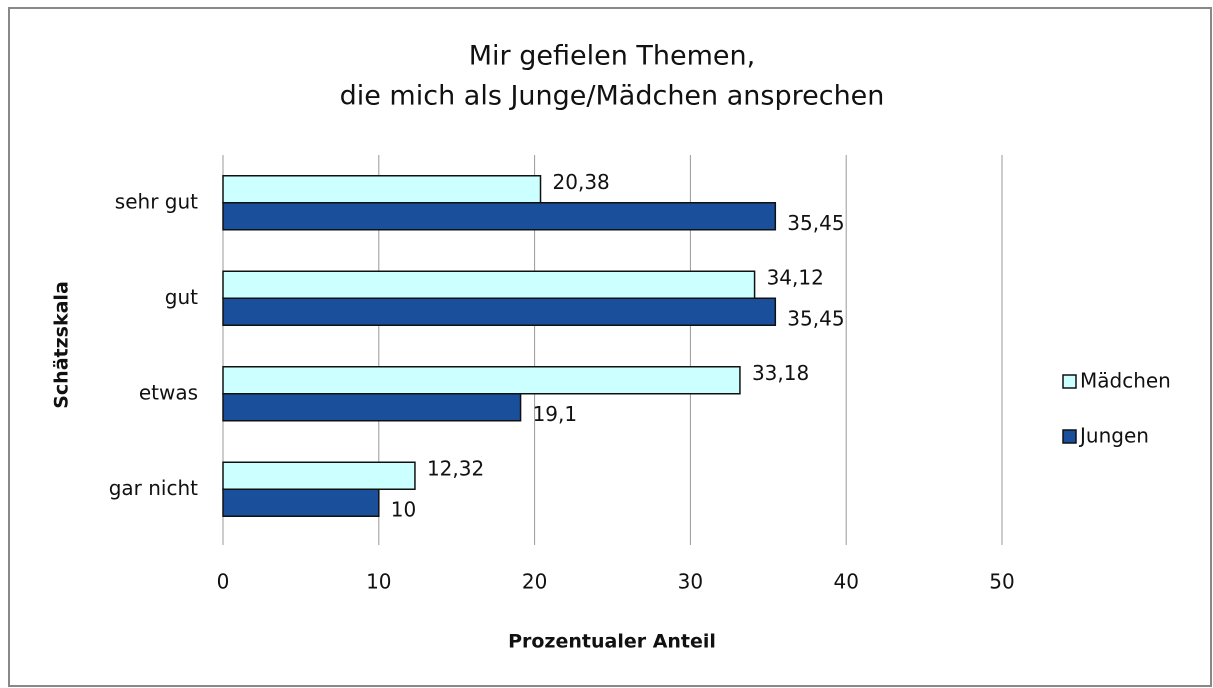  I want to click on chart-title: die mich als Junge/Mädchen ansprechen, so click(612, 96).